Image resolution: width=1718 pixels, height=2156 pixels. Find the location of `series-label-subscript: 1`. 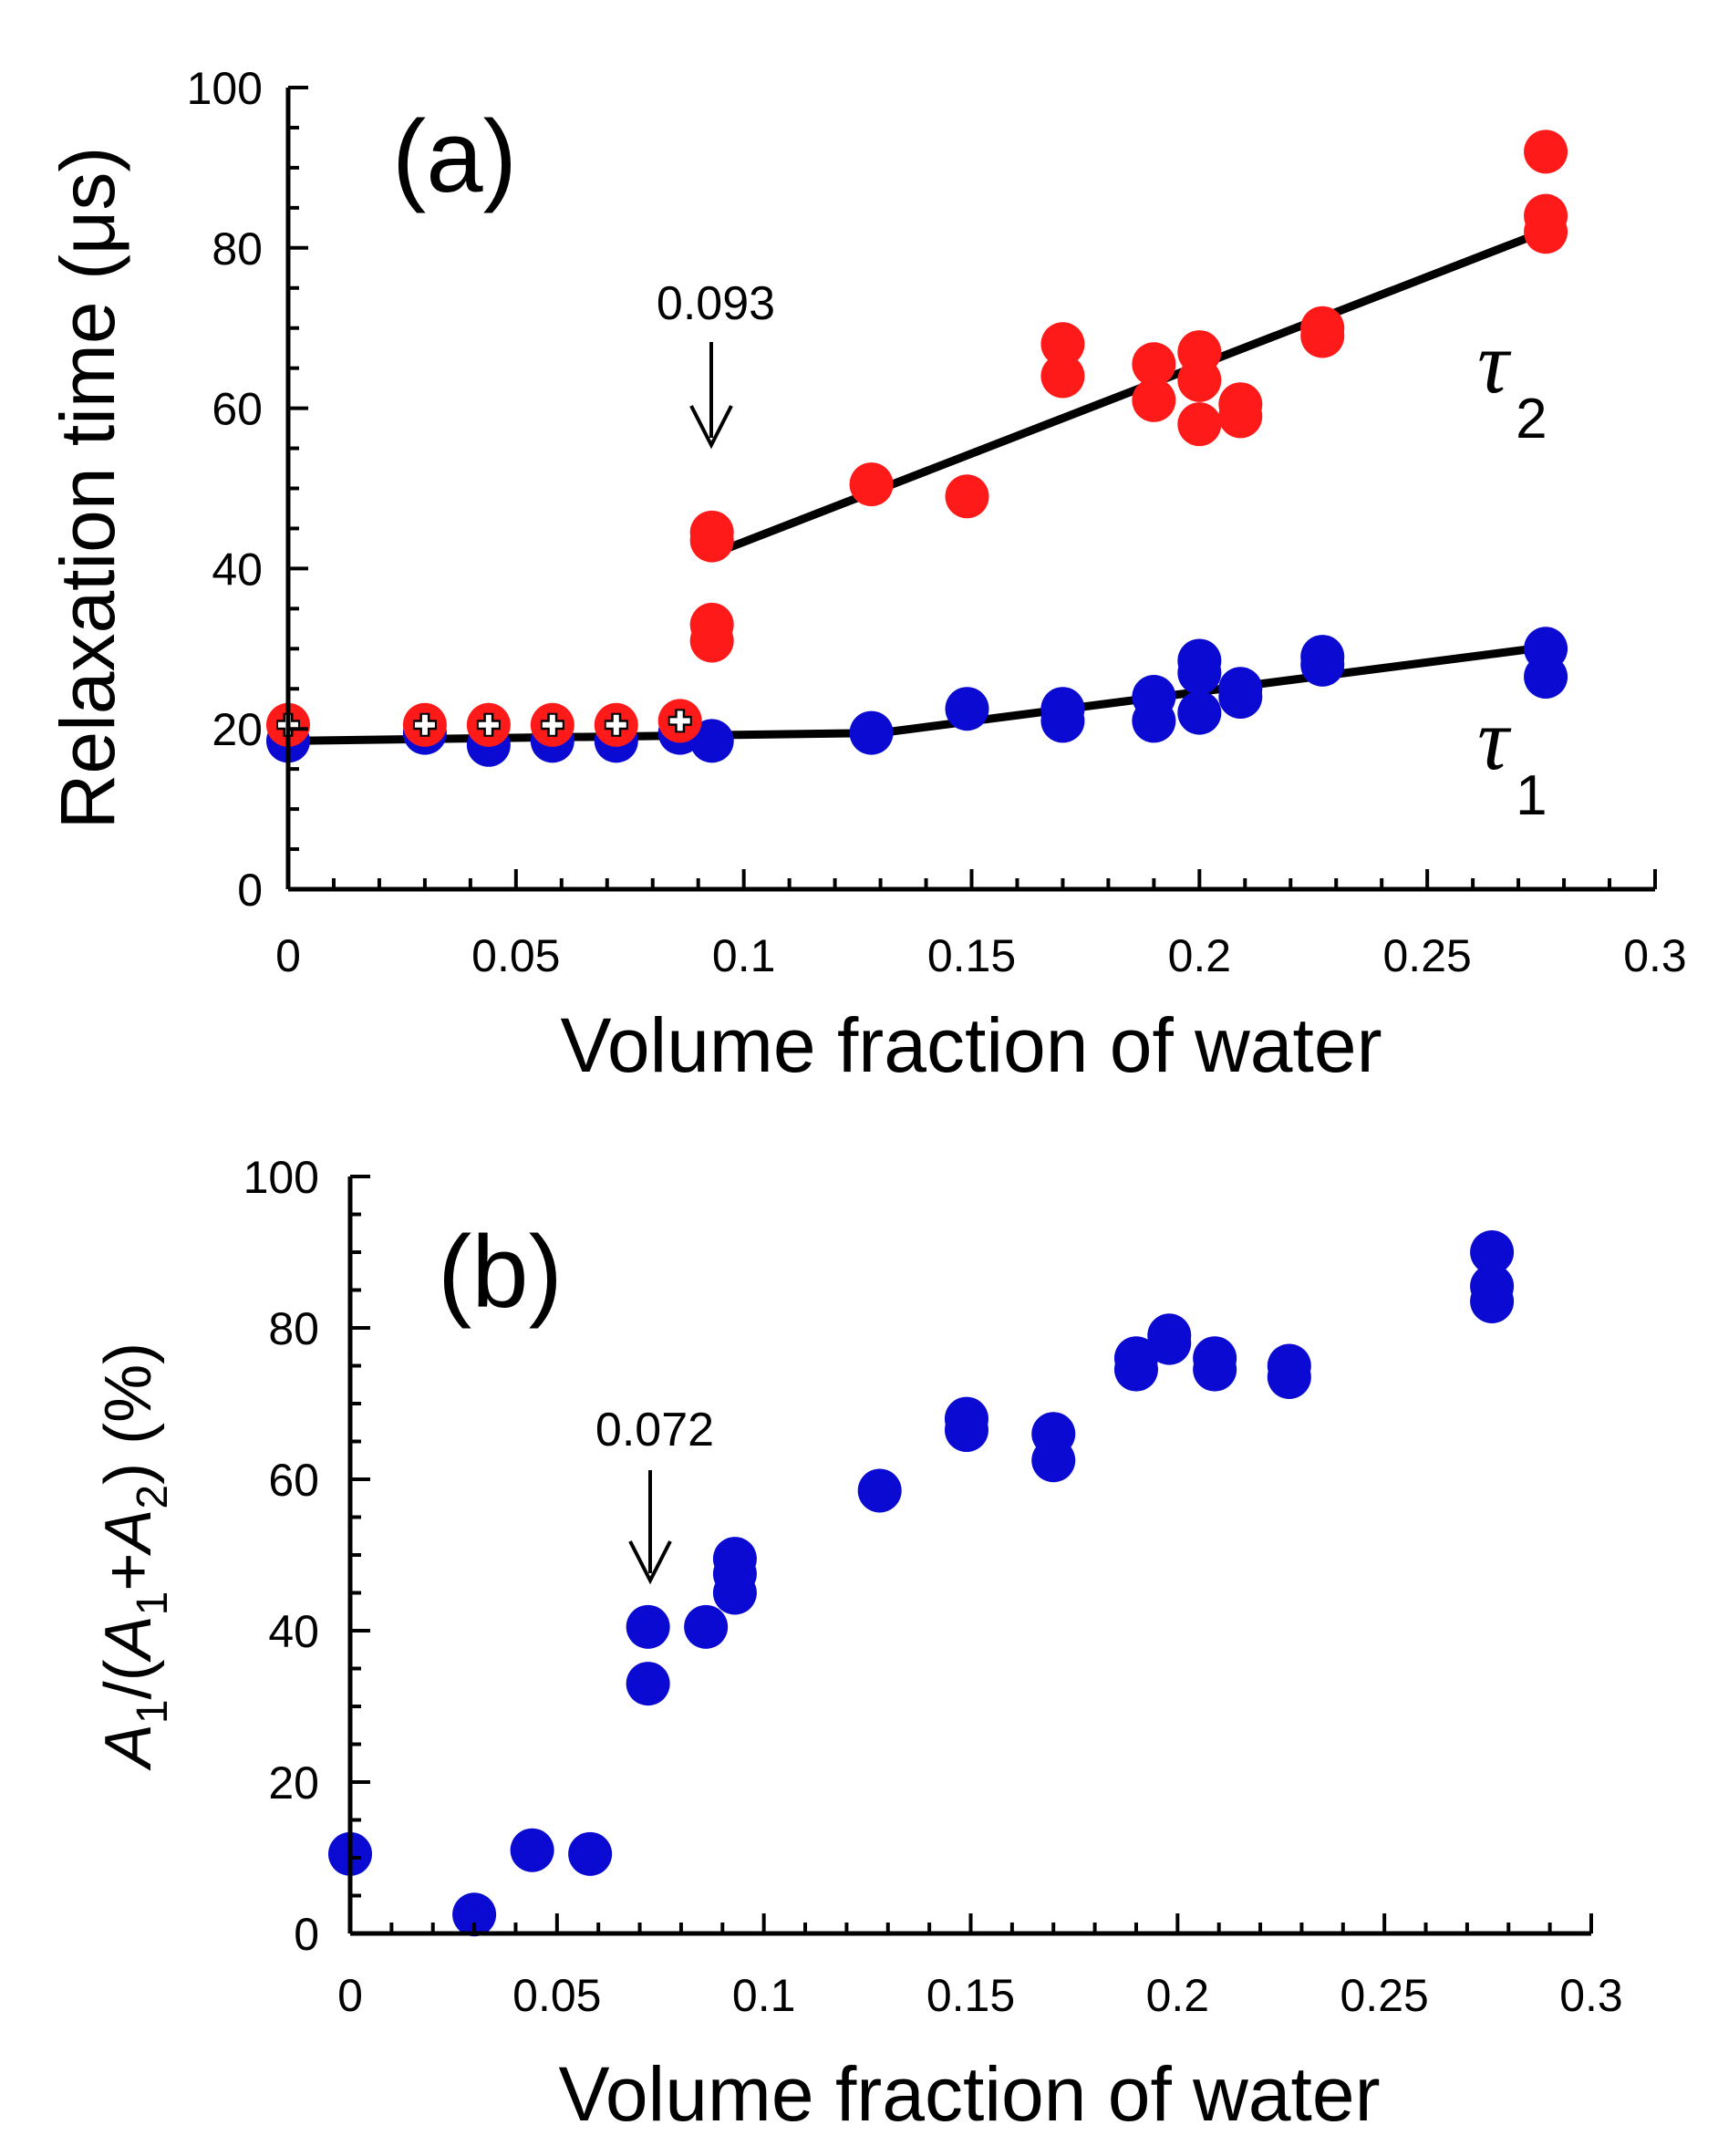

series-label-subscript: 1 is located at coordinates (1532, 795).